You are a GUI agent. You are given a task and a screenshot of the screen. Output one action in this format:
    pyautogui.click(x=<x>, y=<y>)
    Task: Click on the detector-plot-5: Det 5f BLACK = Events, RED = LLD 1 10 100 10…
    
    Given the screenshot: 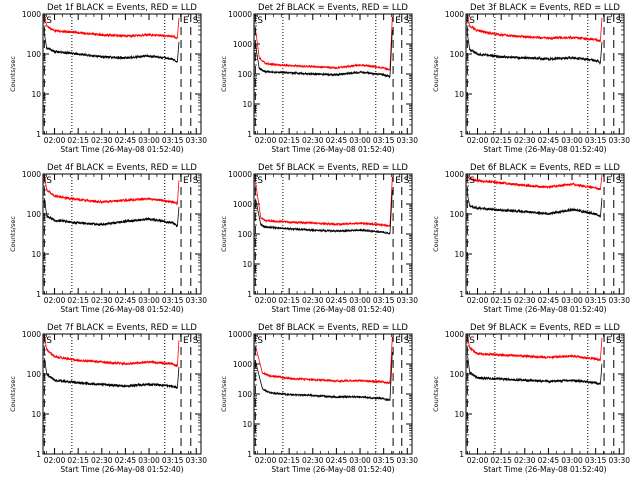 What is the action you would take?
    pyautogui.click(x=319, y=238)
    